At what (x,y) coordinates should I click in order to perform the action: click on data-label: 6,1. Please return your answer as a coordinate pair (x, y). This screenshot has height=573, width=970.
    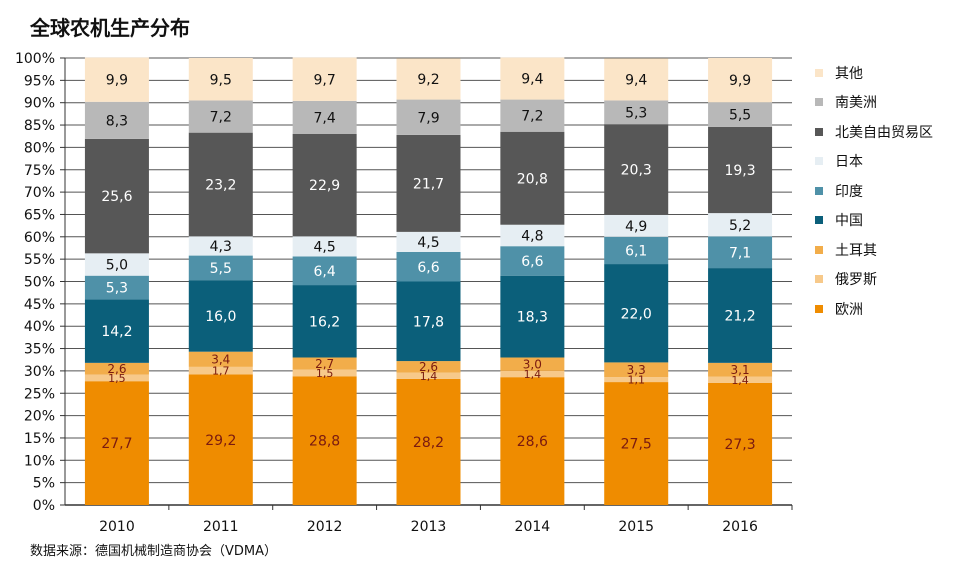
    Looking at the image, I should click on (636, 251).